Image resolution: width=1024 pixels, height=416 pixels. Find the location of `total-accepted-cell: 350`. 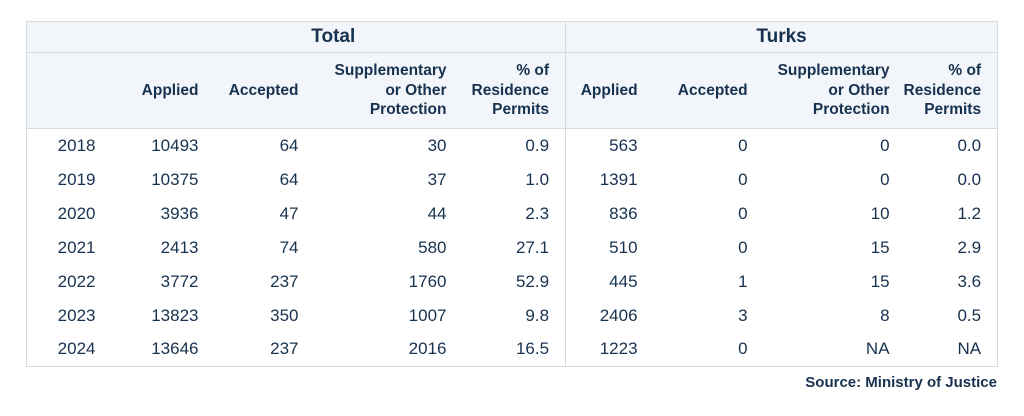

total-accepted-cell: 350 is located at coordinates (256, 315).